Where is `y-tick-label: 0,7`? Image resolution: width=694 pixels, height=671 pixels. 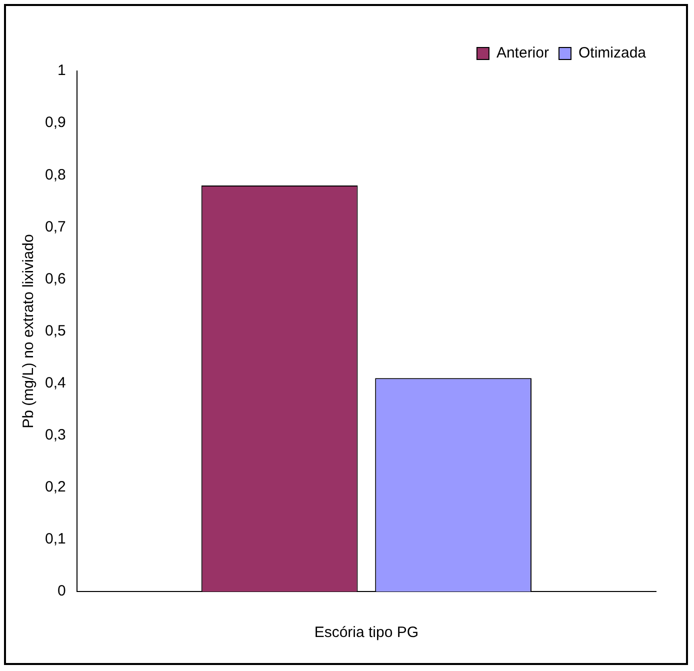 y-tick-label: 0,7 is located at coordinates (55, 227).